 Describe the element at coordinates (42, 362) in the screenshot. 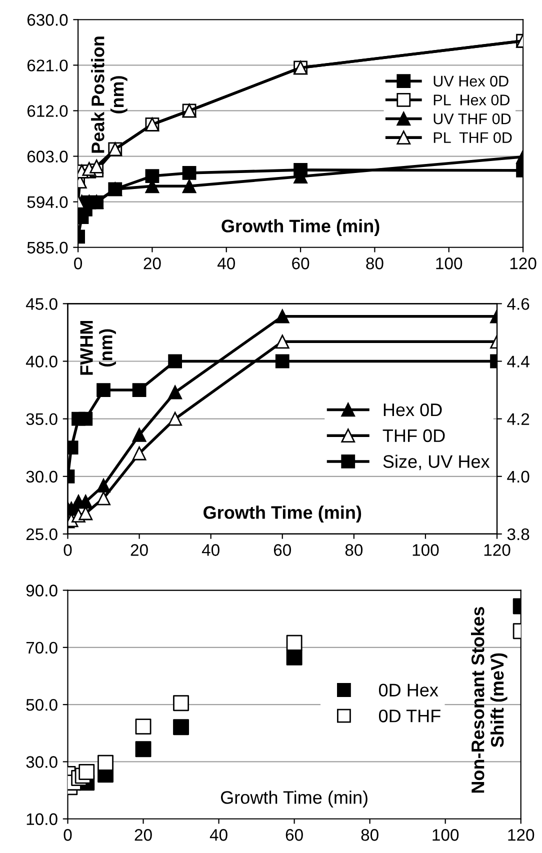

I see `y-tick-label: 40.0` at that location.